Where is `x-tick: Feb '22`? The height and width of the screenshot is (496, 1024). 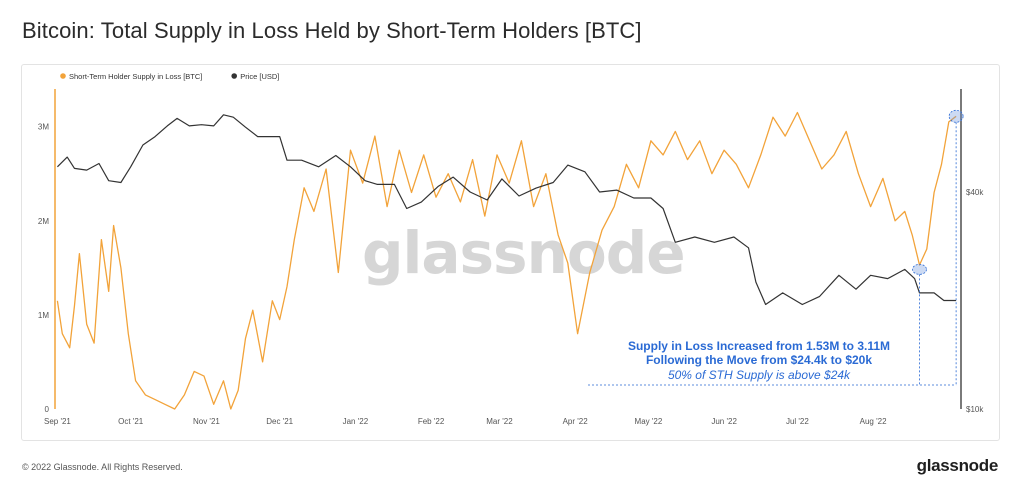 x-tick: Feb '22 is located at coordinates (431, 421).